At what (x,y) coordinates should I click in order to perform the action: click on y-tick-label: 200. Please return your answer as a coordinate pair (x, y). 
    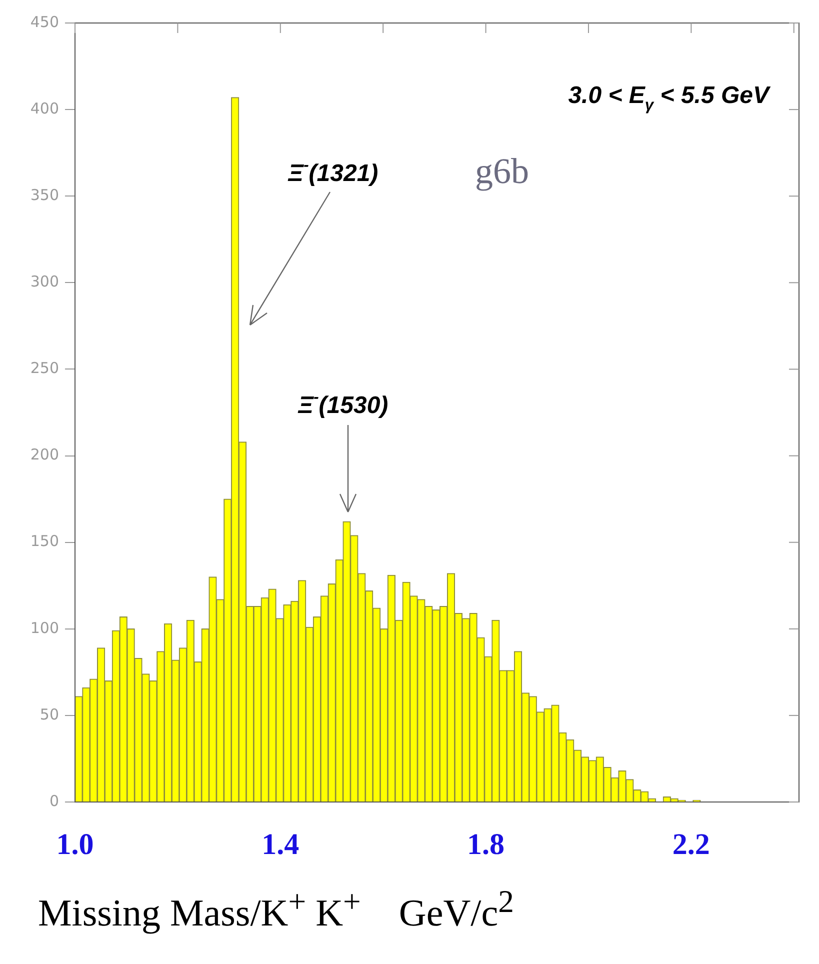
    Looking at the image, I should click on (44, 455).